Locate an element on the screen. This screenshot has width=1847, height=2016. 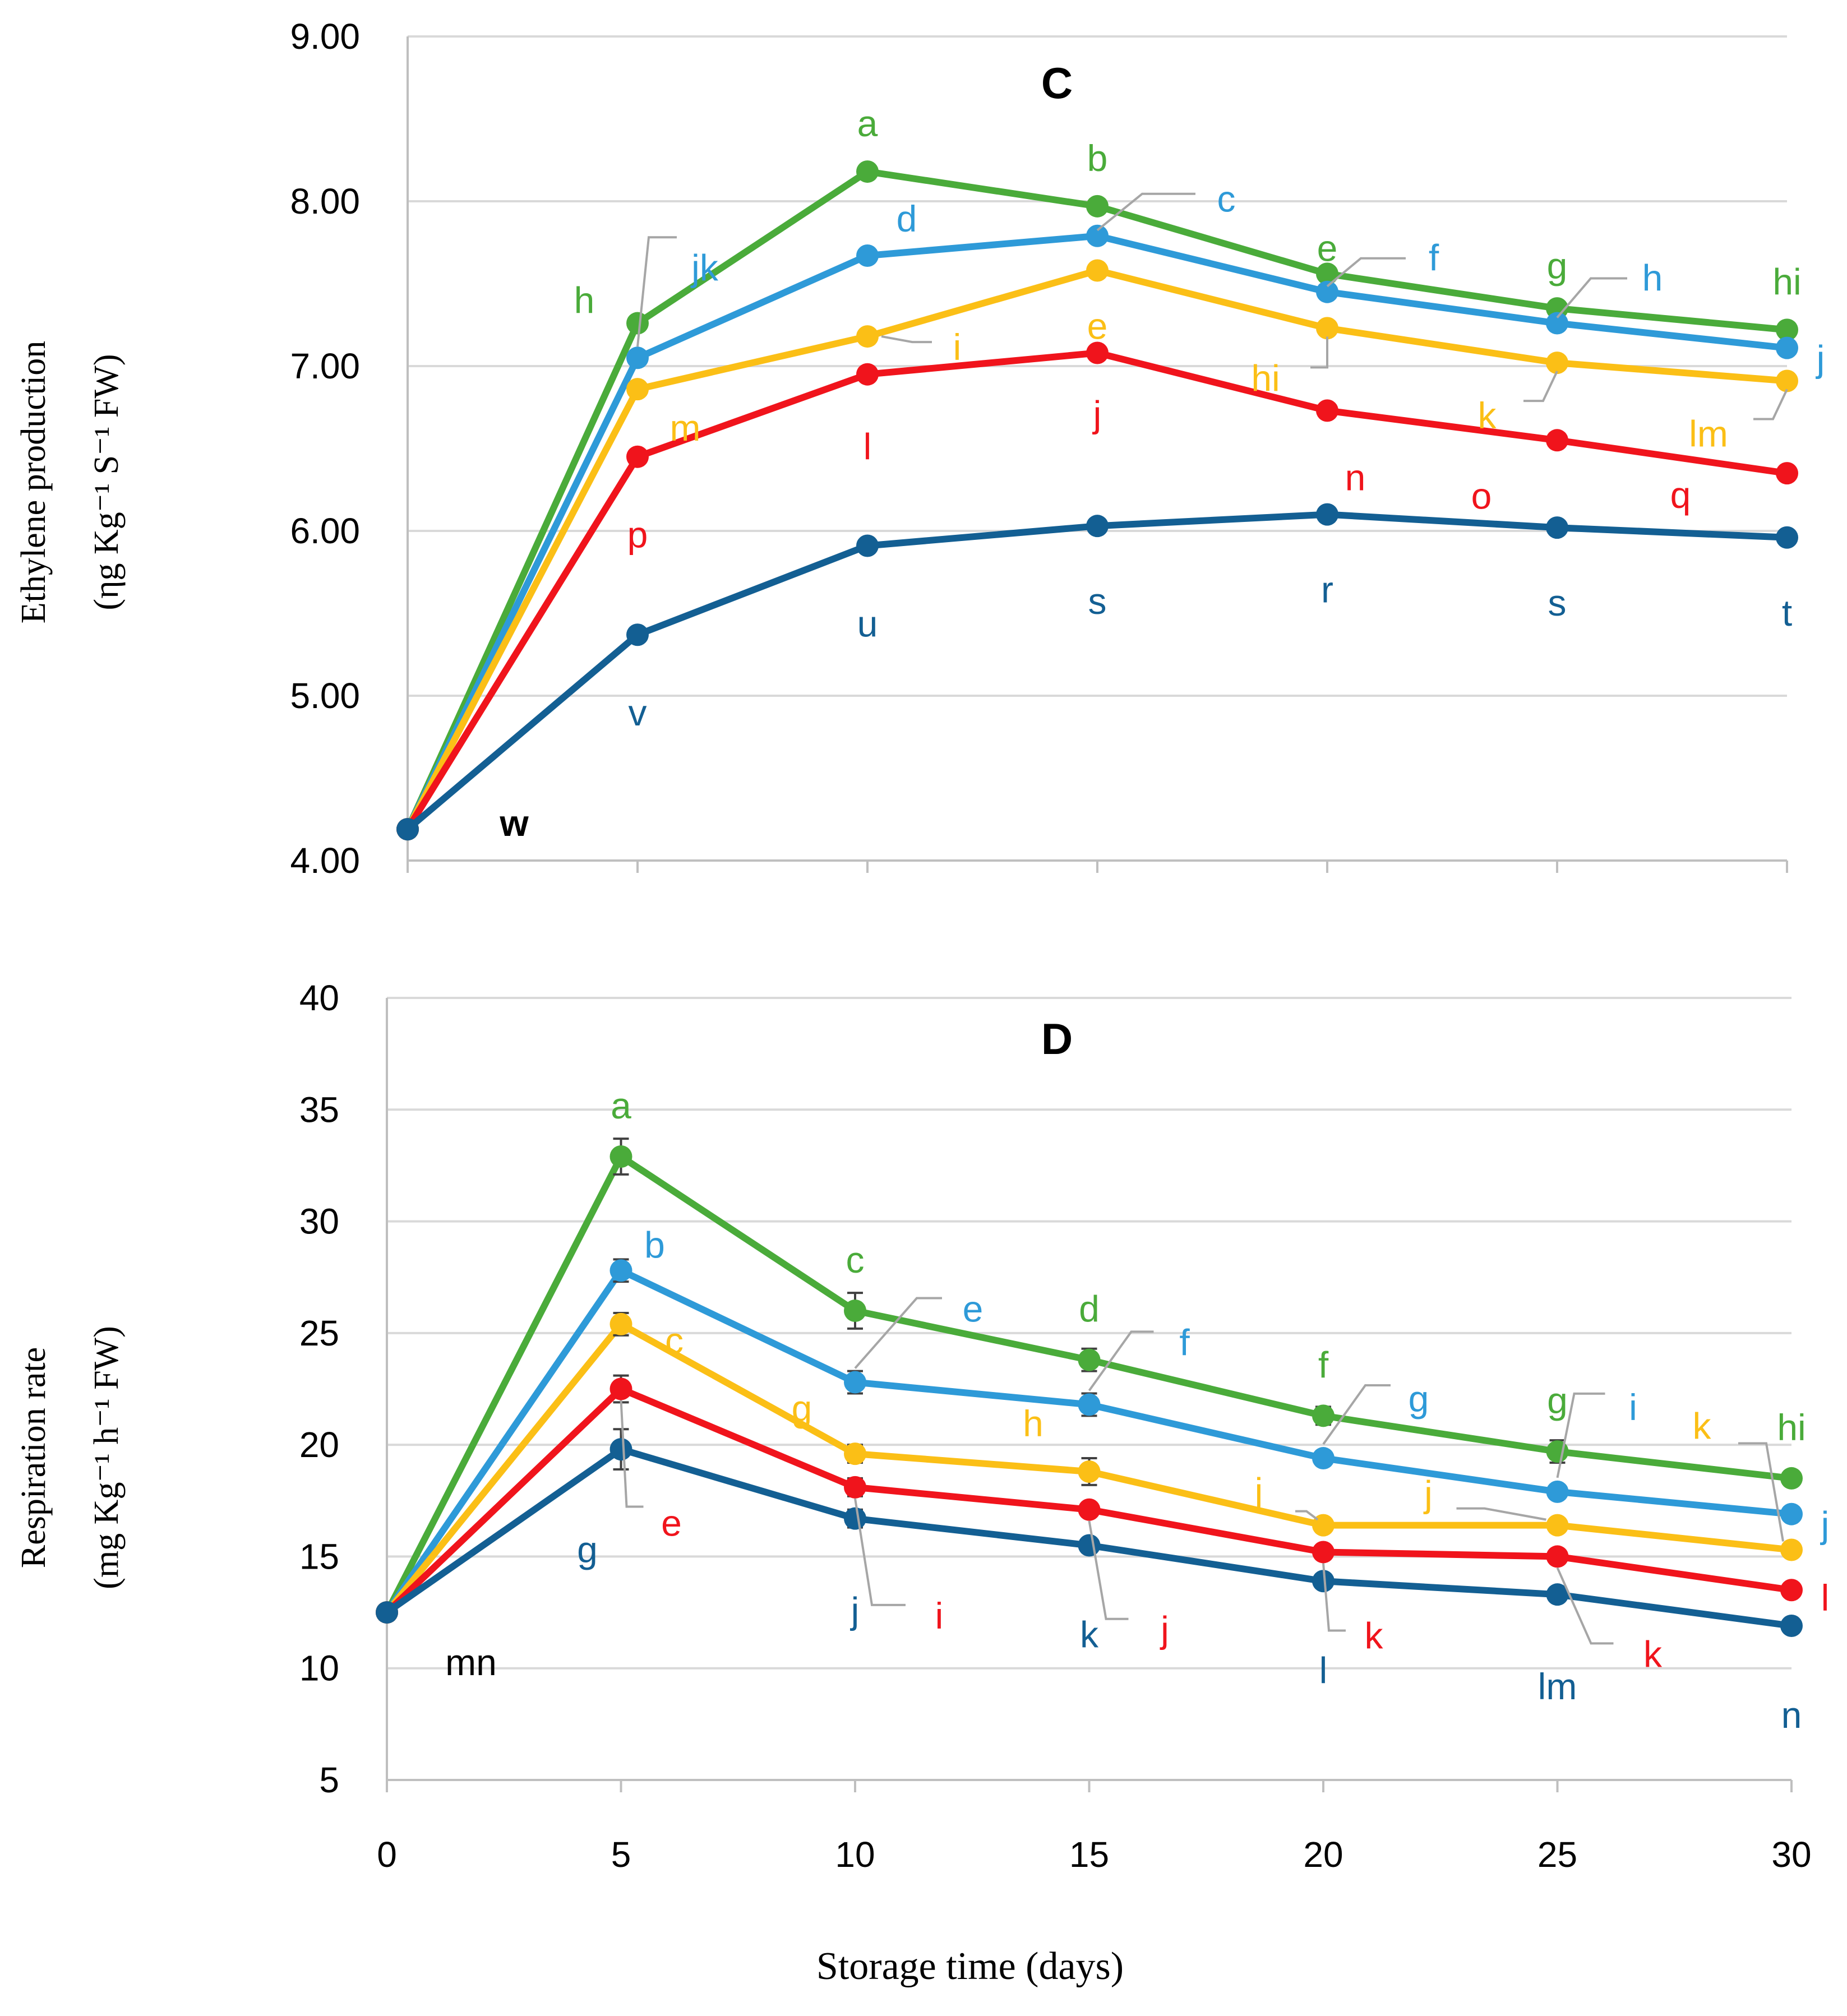
significance-letter: hi is located at coordinates (1266, 378).